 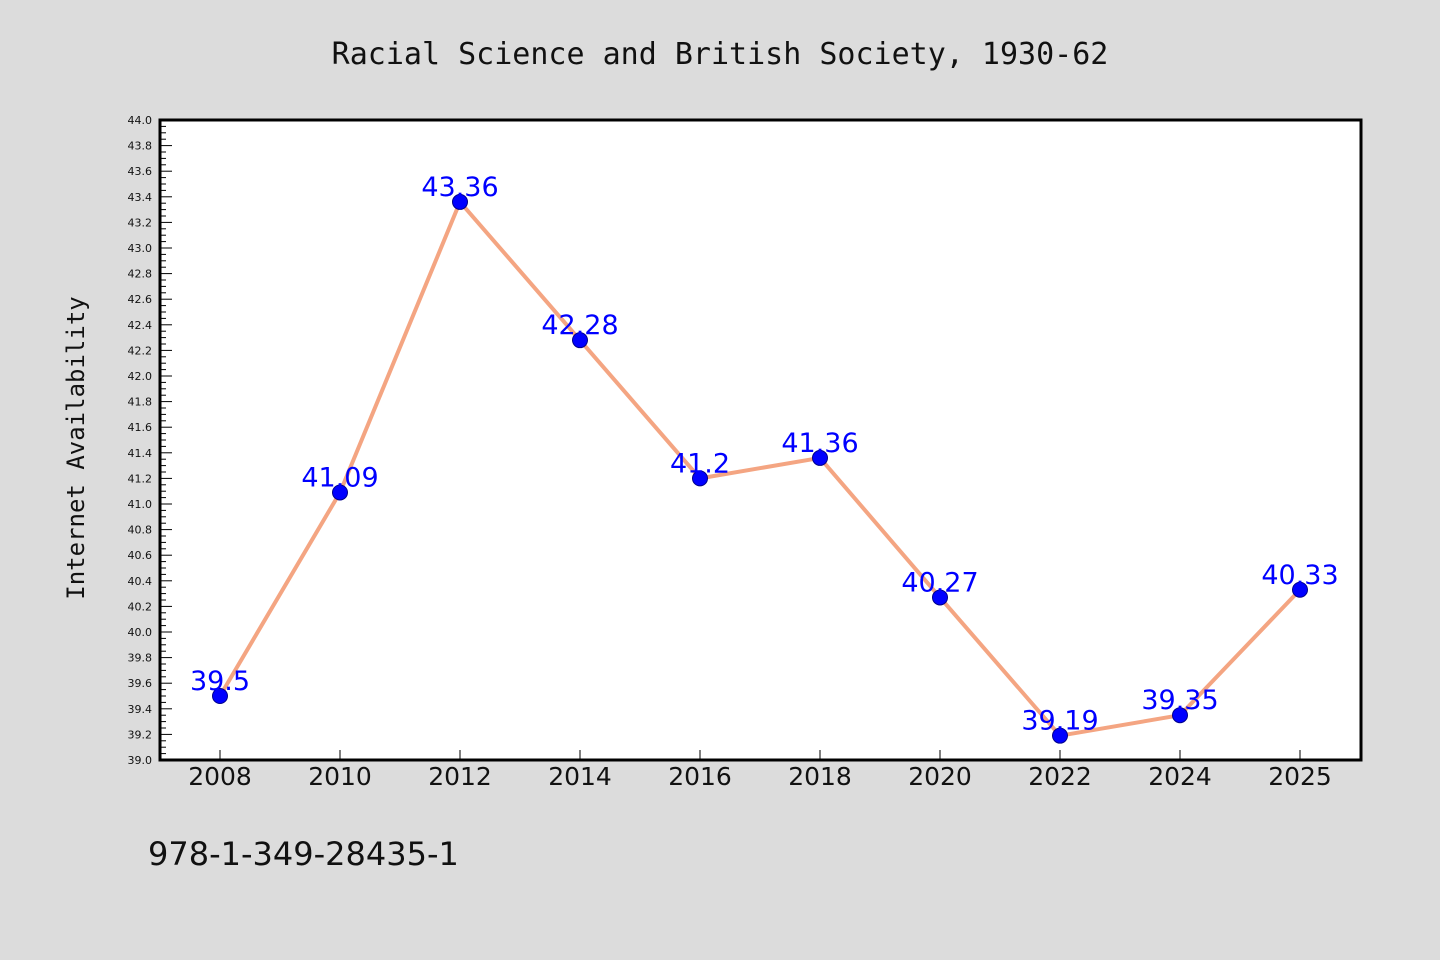 I want to click on y-tick-label: 41.2, so click(x=140, y=478).